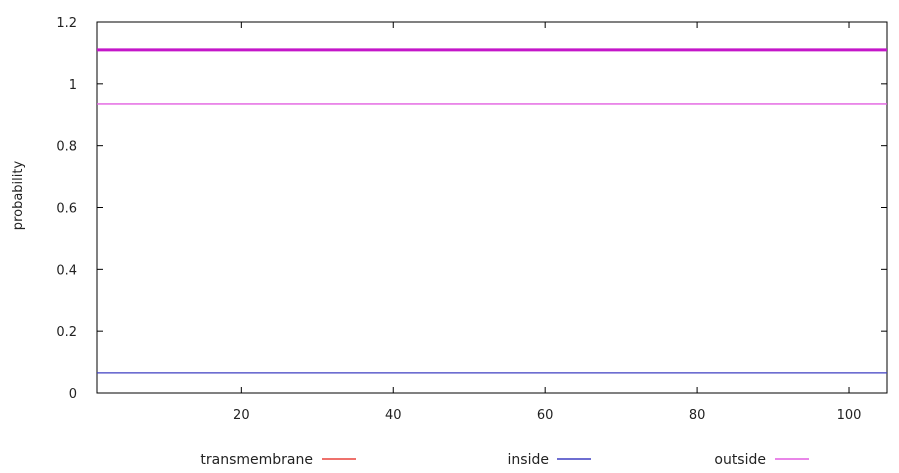  Describe the element at coordinates (73, 85) in the screenshot. I see `y-tick-label: 1` at that location.